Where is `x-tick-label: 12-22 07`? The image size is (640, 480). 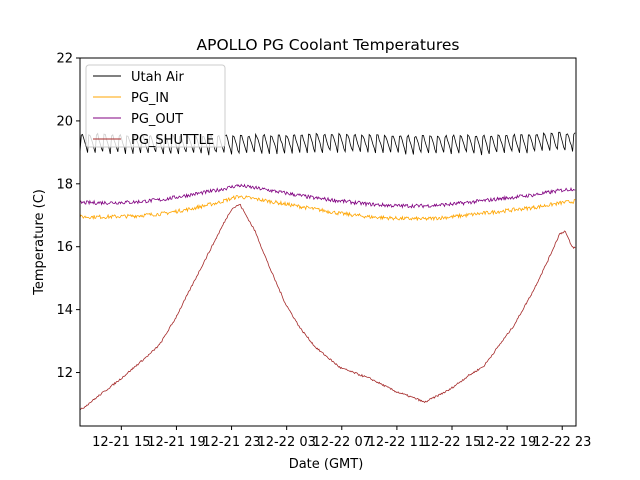 x-tick-label: 12-22 07 is located at coordinates (342, 442).